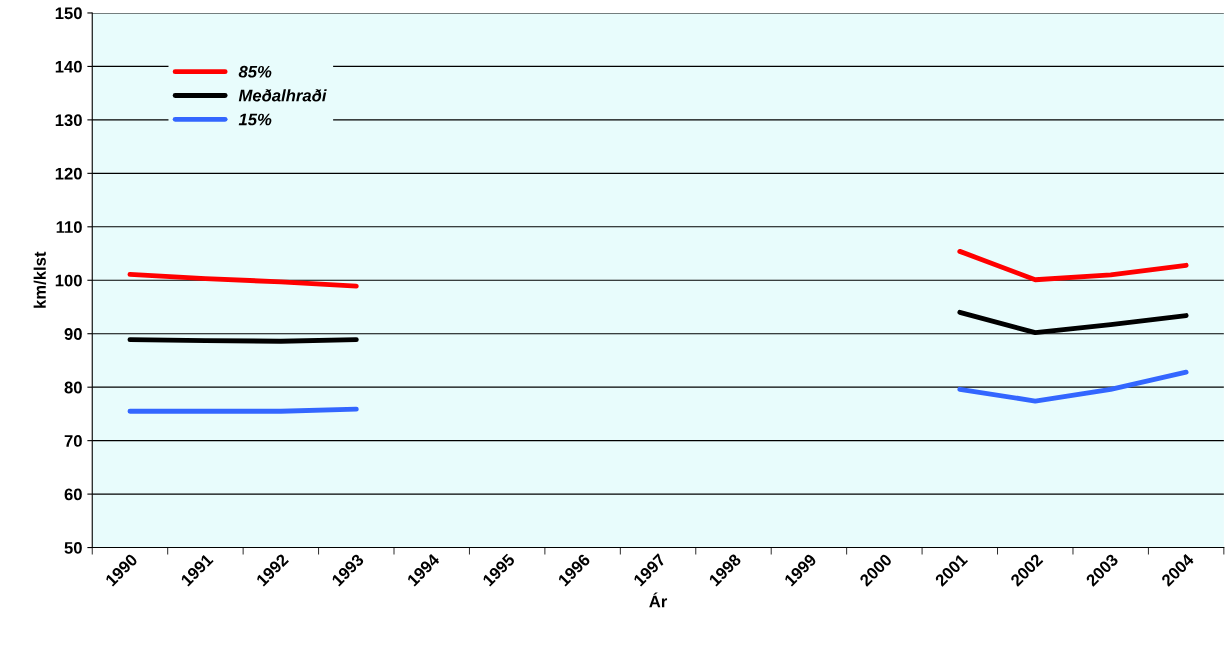 The image size is (1230, 648). What do you see at coordinates (68, 280) in the screenshot?
I see `y-tick-label: 100` at bounding box center [68, 280].